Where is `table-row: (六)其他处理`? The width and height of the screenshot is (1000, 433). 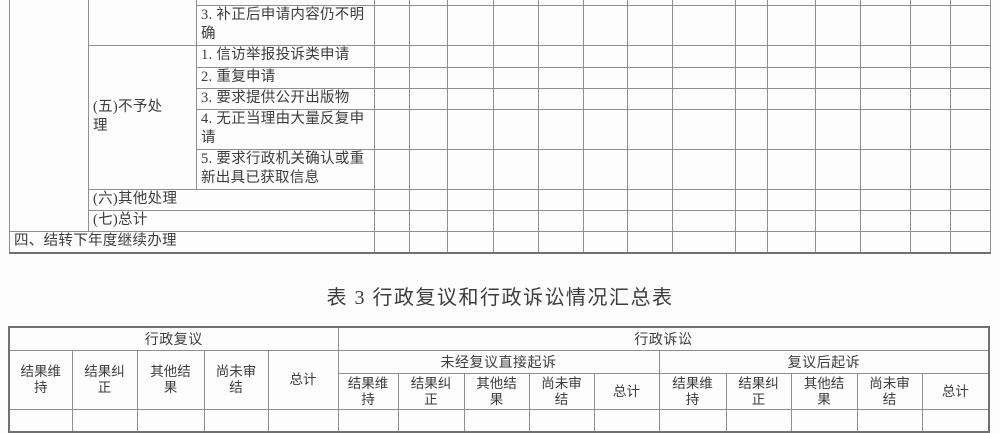
table-row: (六)其他处理 is located at coordinates (500, 199).